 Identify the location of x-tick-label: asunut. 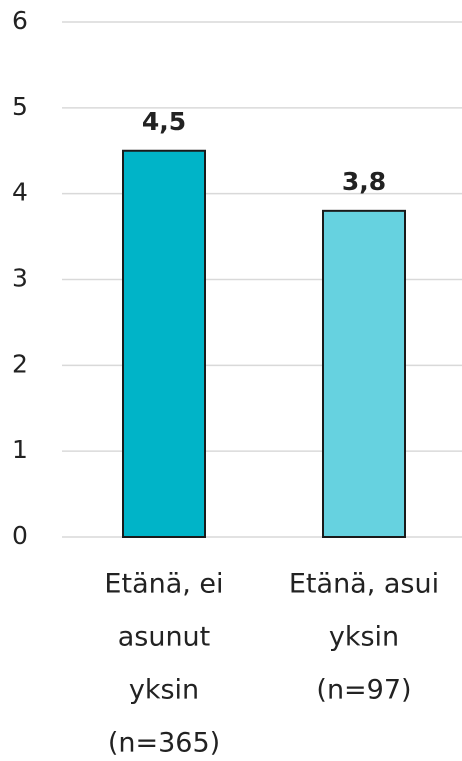
(164, 637).